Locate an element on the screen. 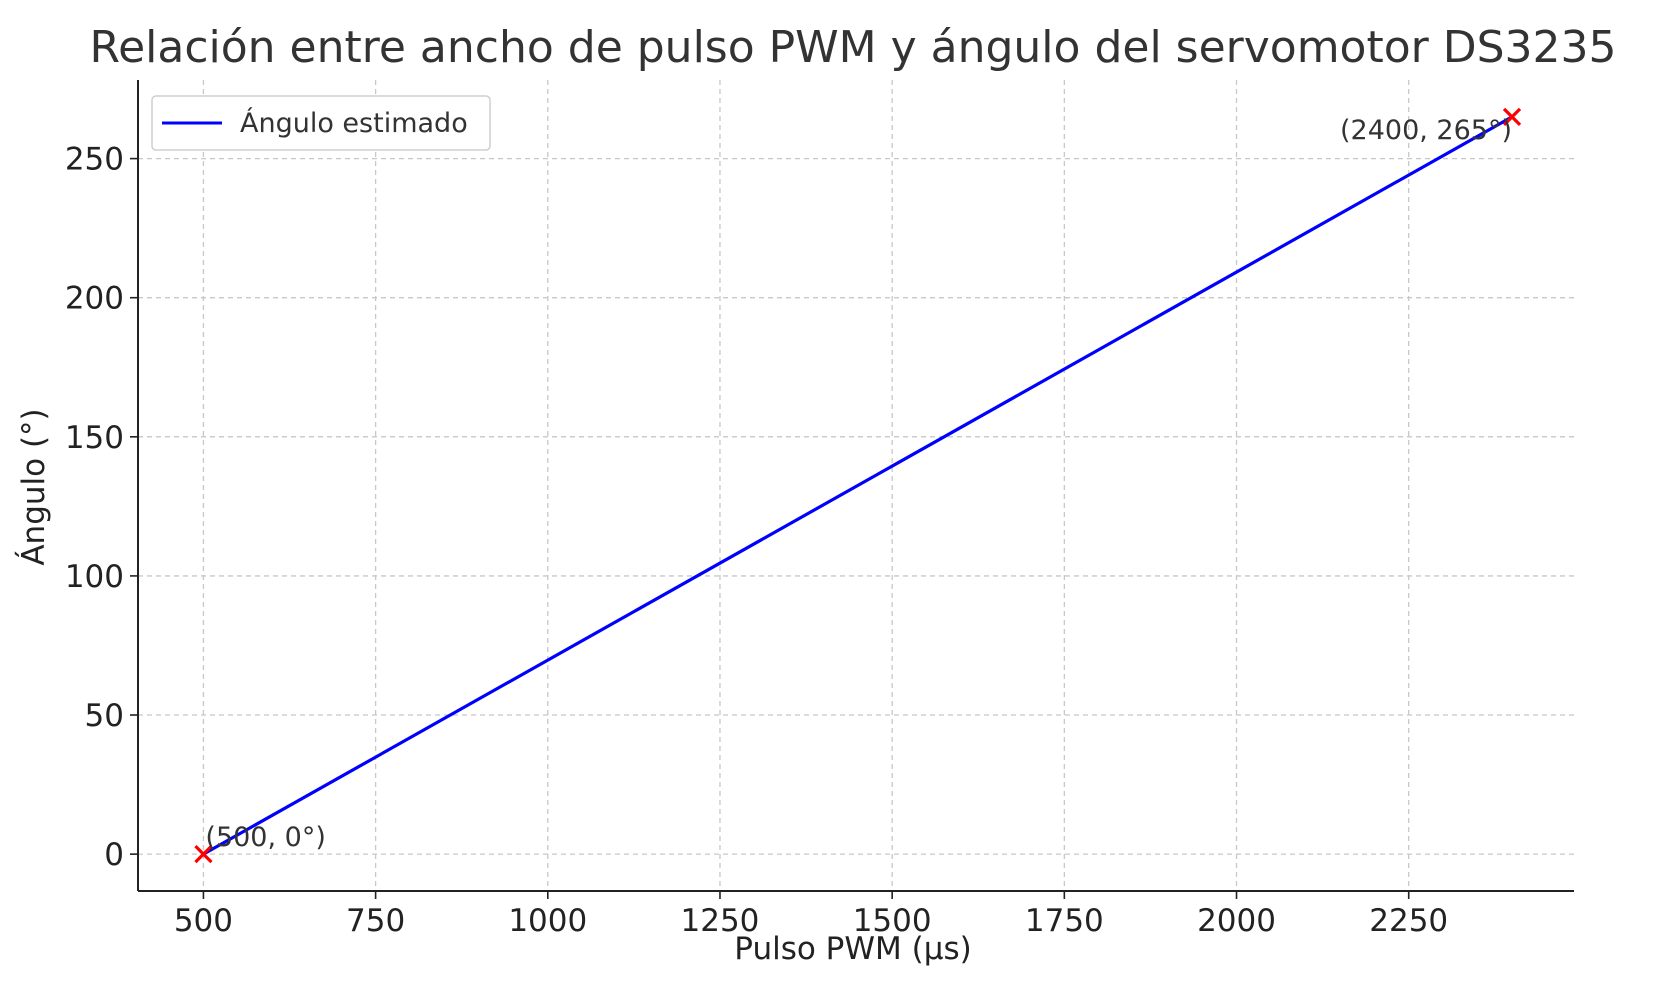 This screenshot has width=1671, height=1003. y-tick-label: 150 is located at coordinates (94, 438).